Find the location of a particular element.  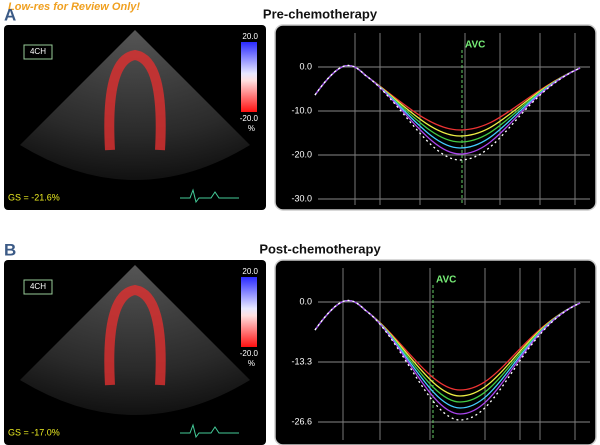

panel-label: B is located at coordinates (10, 249).